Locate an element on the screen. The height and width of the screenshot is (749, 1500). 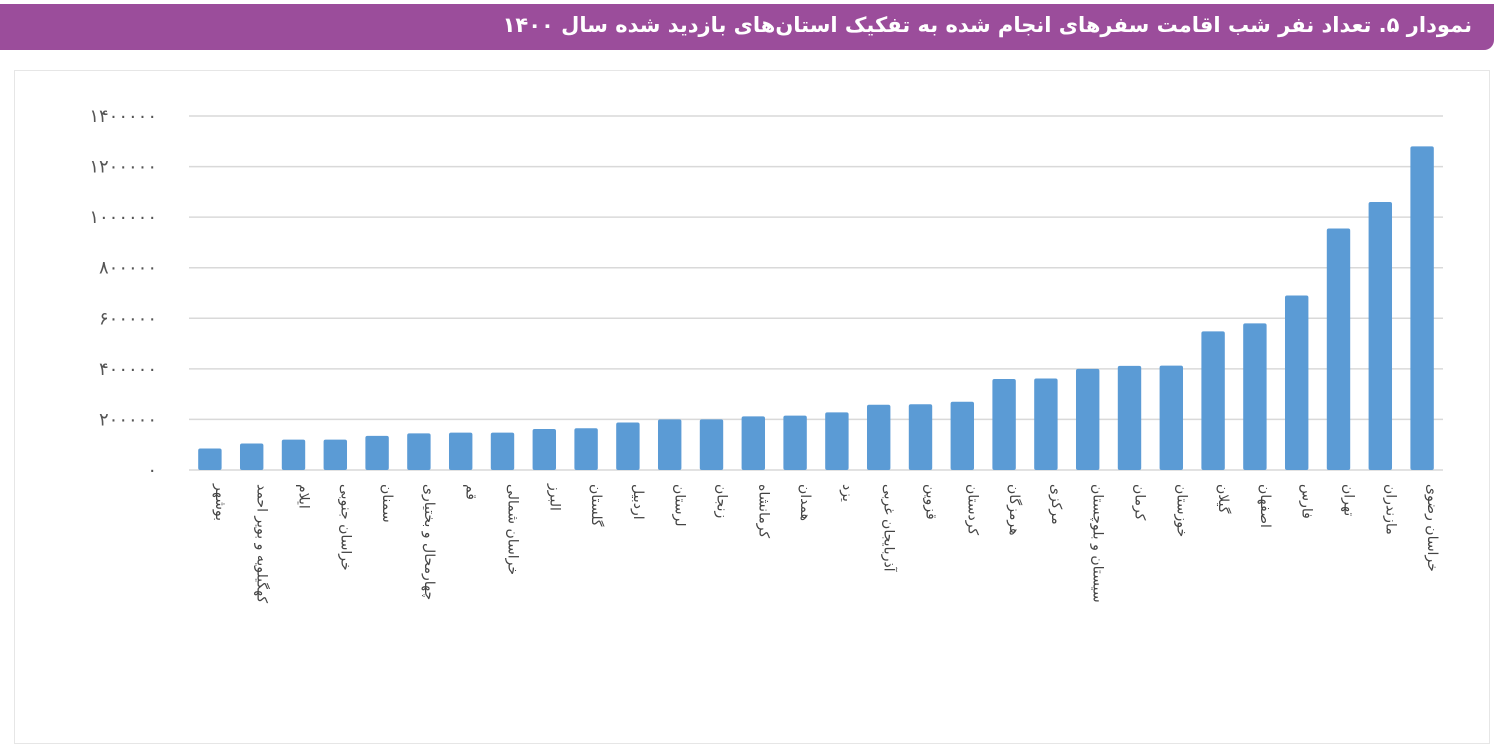
x-tick-label: البرز is located at coordinates (554, 497).